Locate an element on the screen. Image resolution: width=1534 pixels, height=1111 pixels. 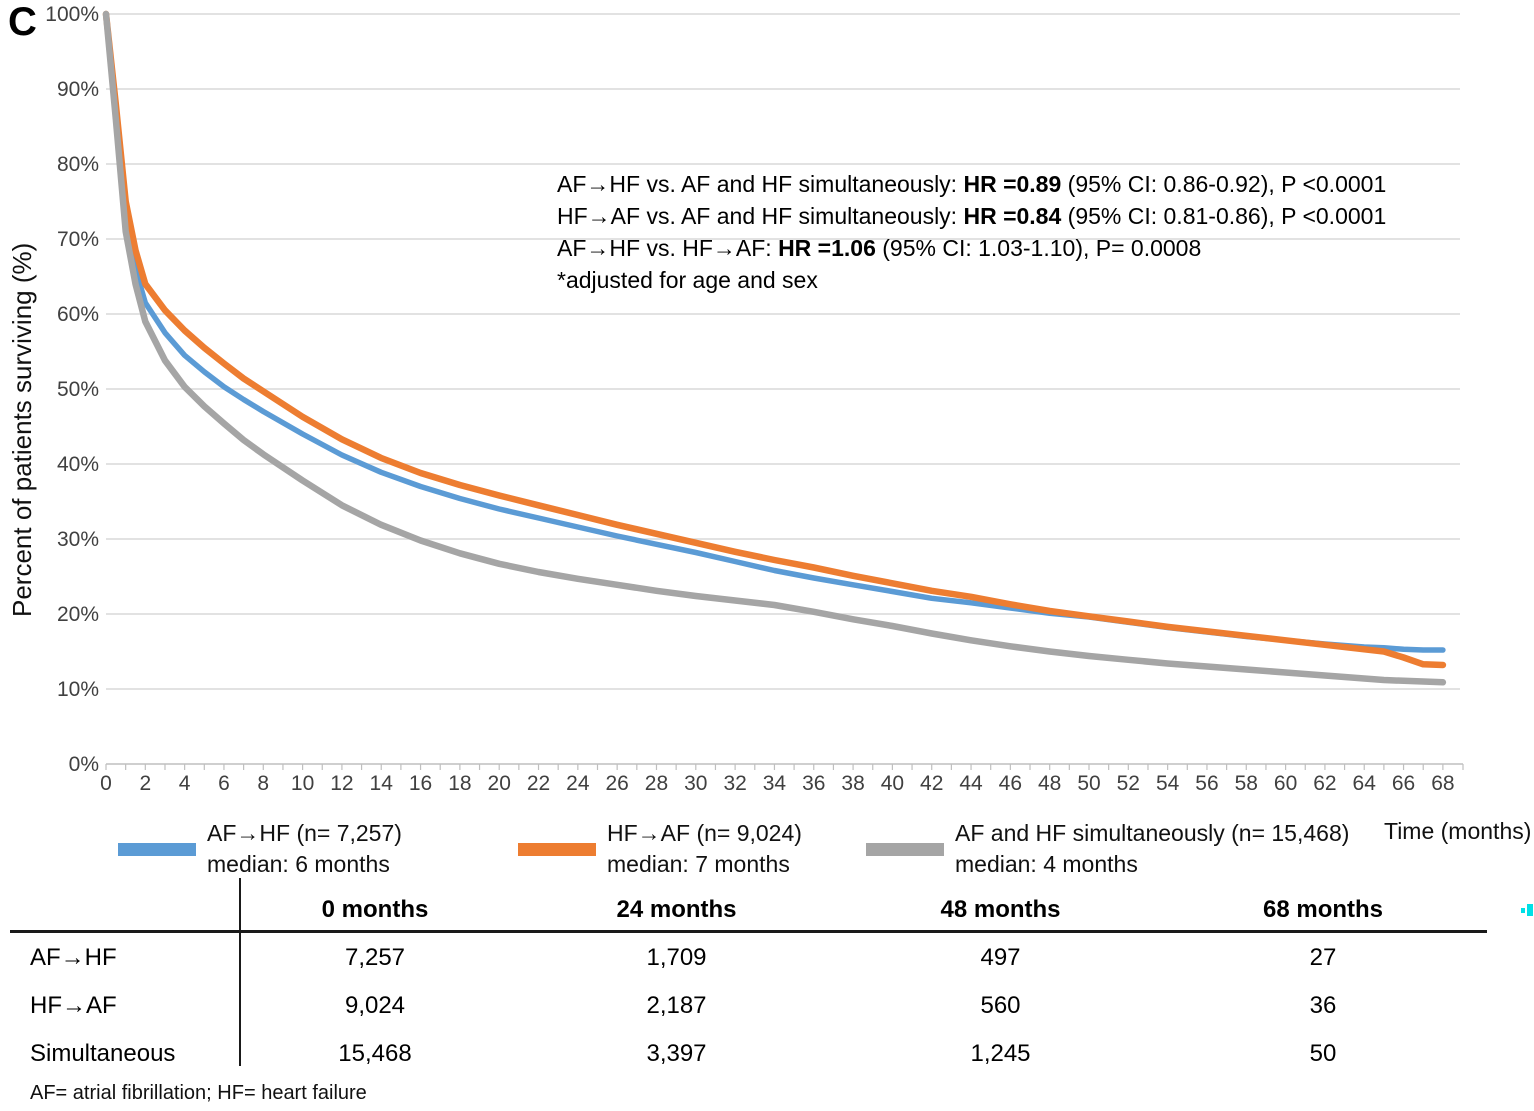
legend-item-hf-af: HF→AF (n= 9,024) median: 7 months is located at coordinates (660, 849).